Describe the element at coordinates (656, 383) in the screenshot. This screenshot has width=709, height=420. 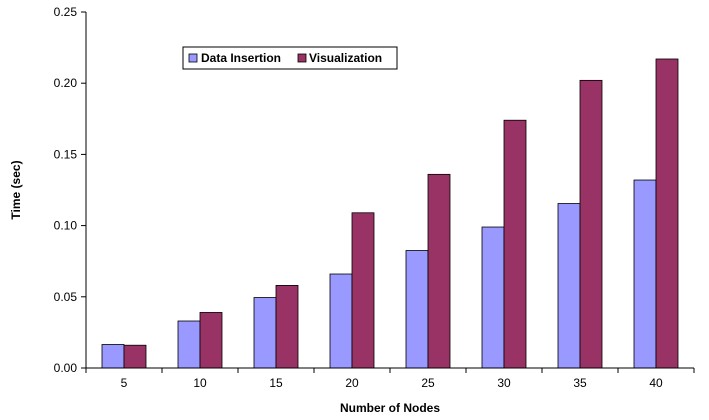
I see `x-tick-label: 40` at that location.